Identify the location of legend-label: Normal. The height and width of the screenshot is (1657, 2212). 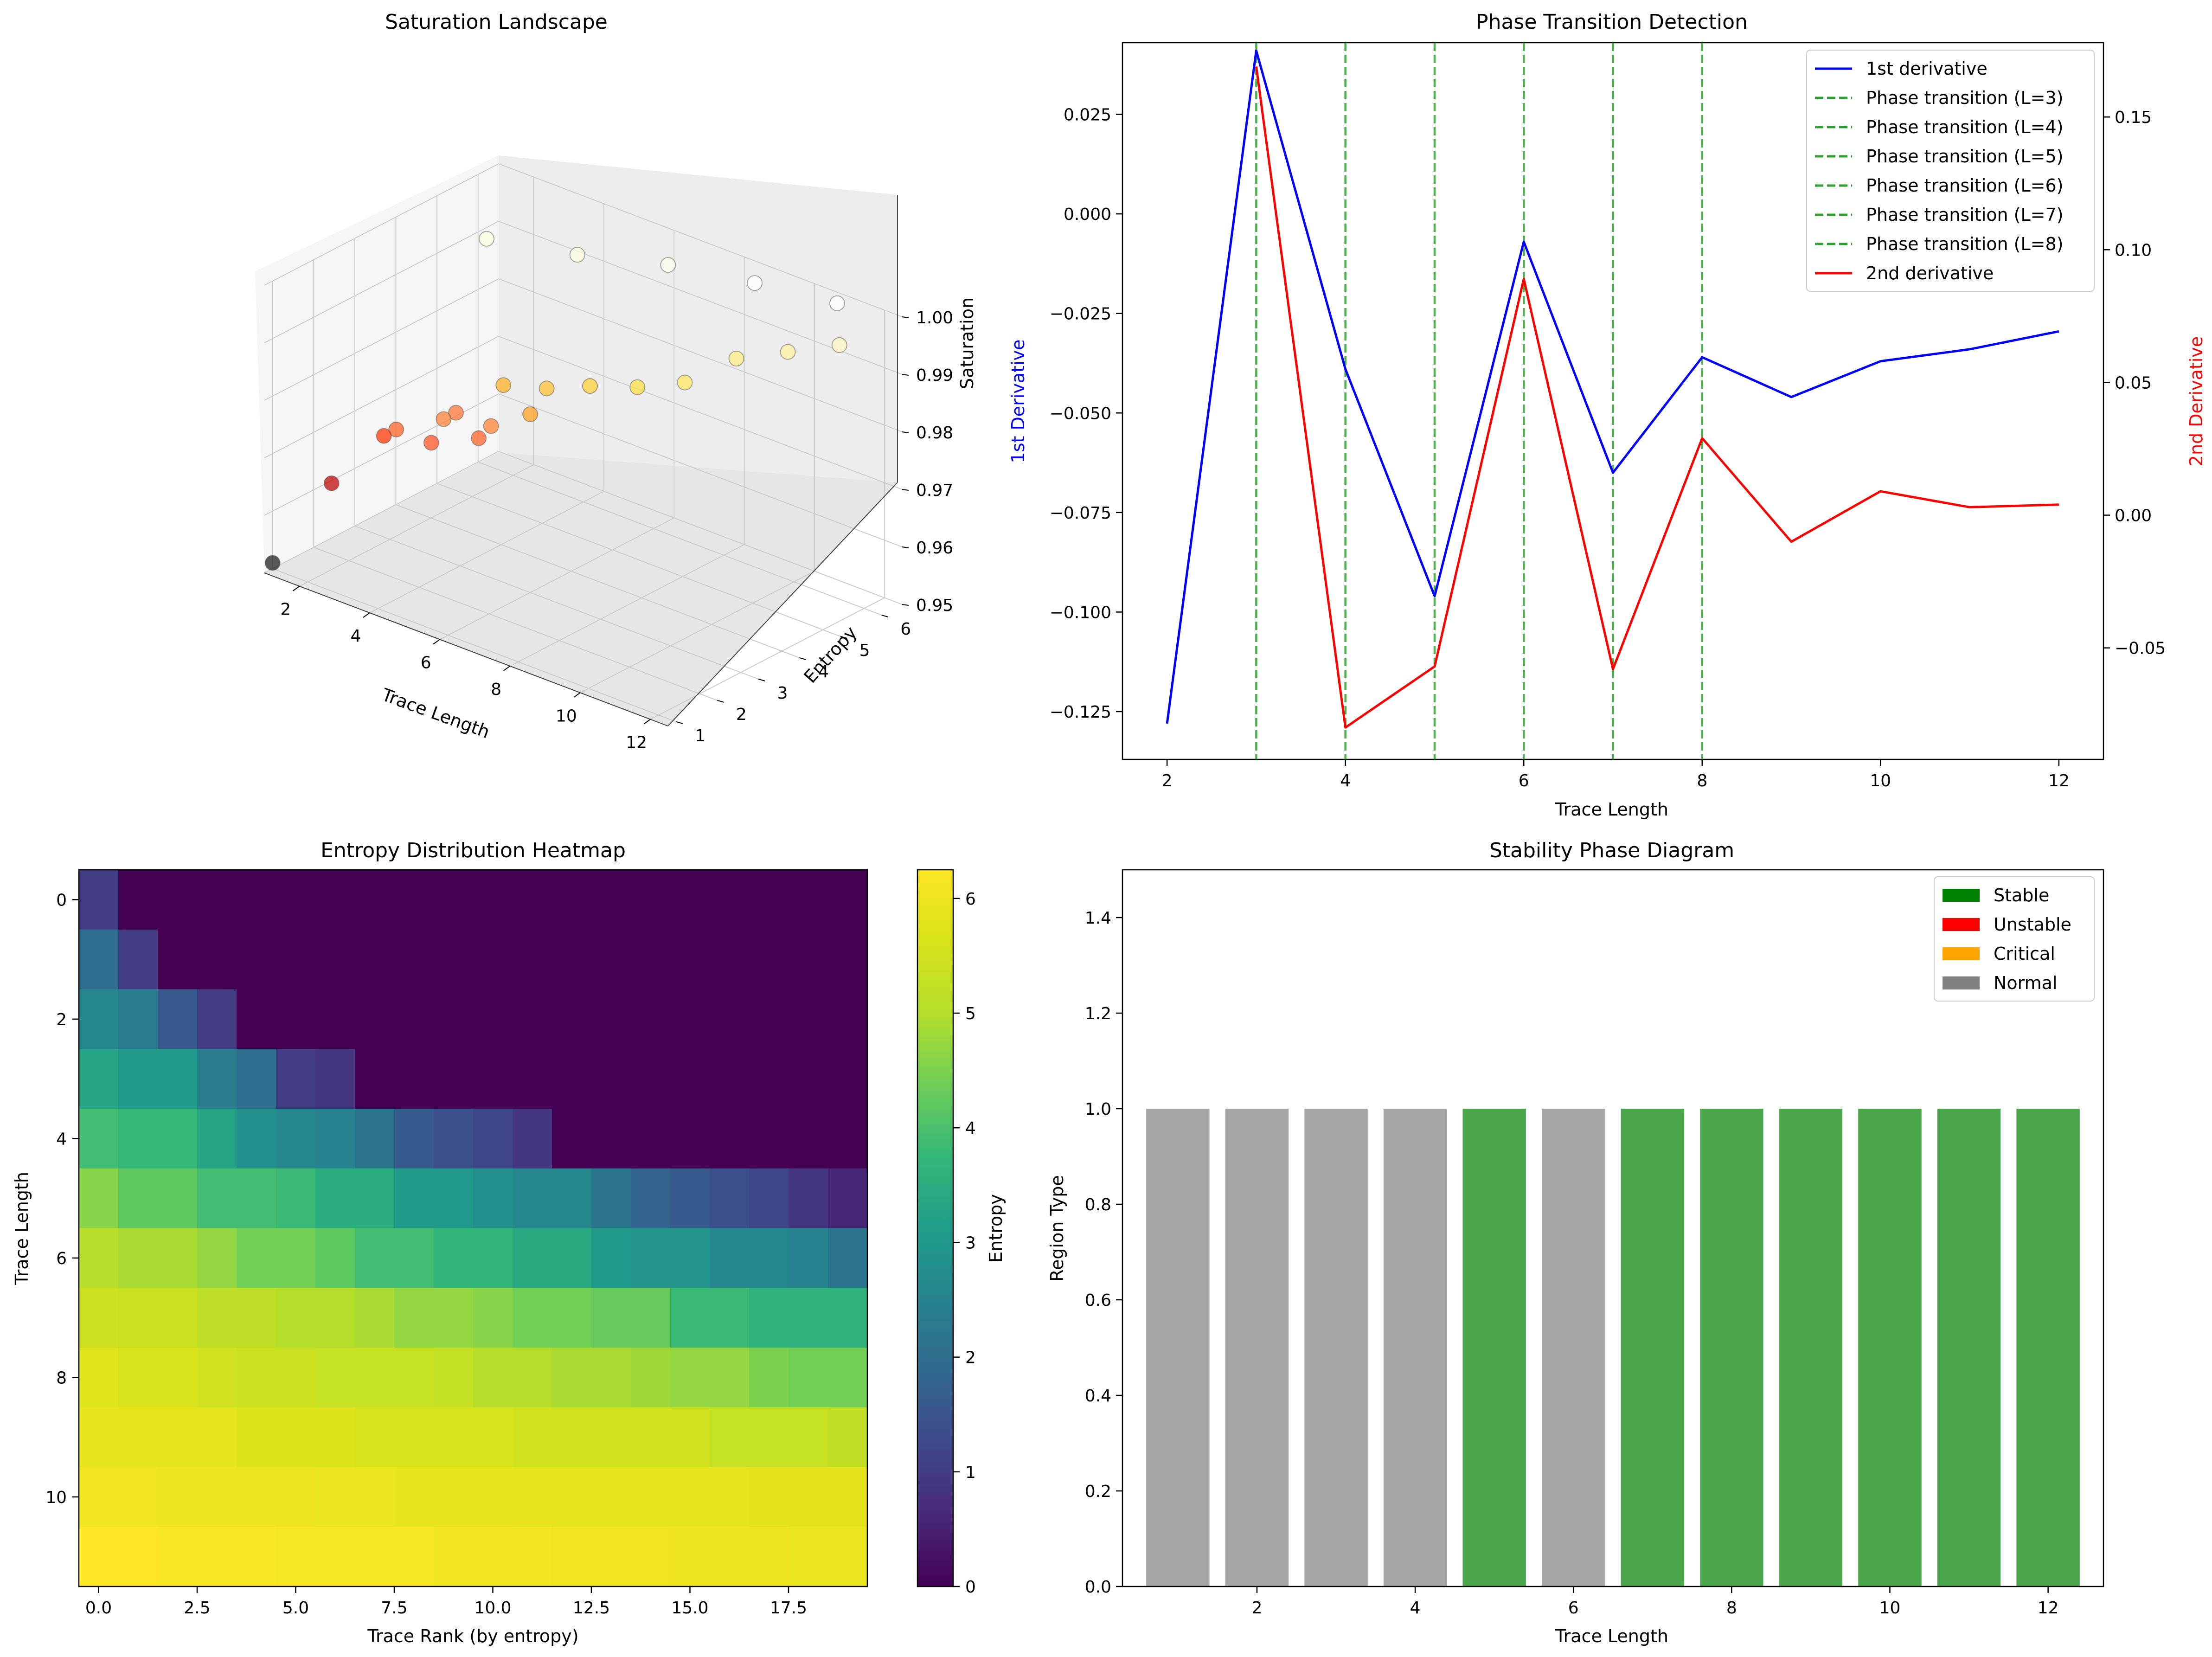
(2026, 983).